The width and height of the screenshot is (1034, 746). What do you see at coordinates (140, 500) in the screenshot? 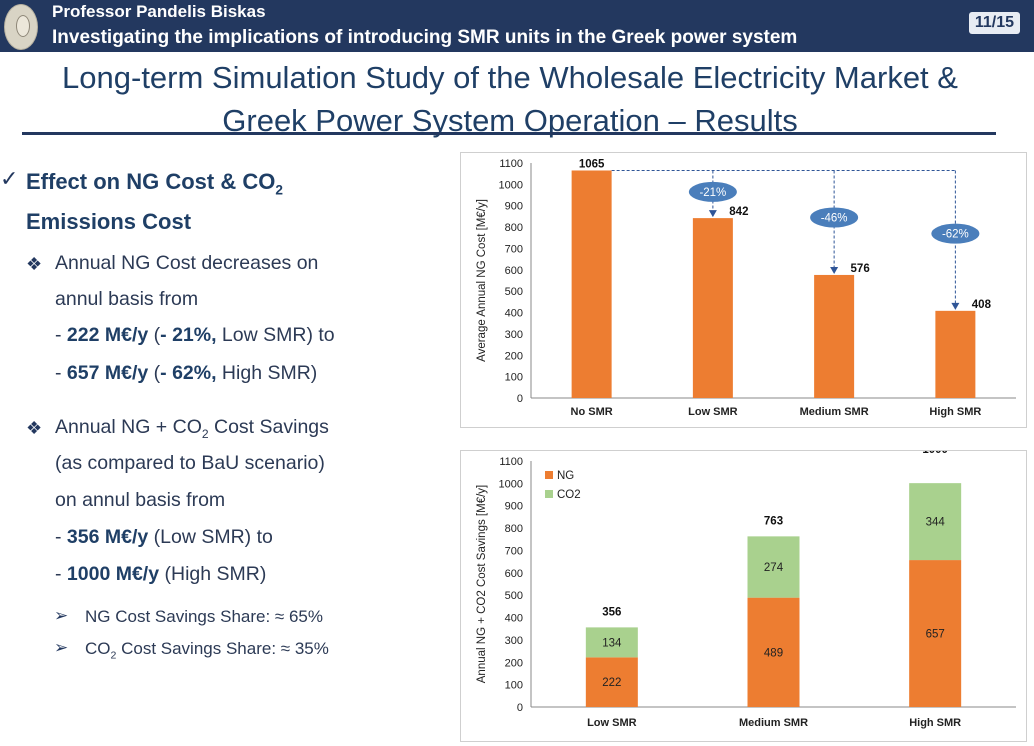
I see `bullet2-line3: on annul basis from` at bounding box center [140, 500].